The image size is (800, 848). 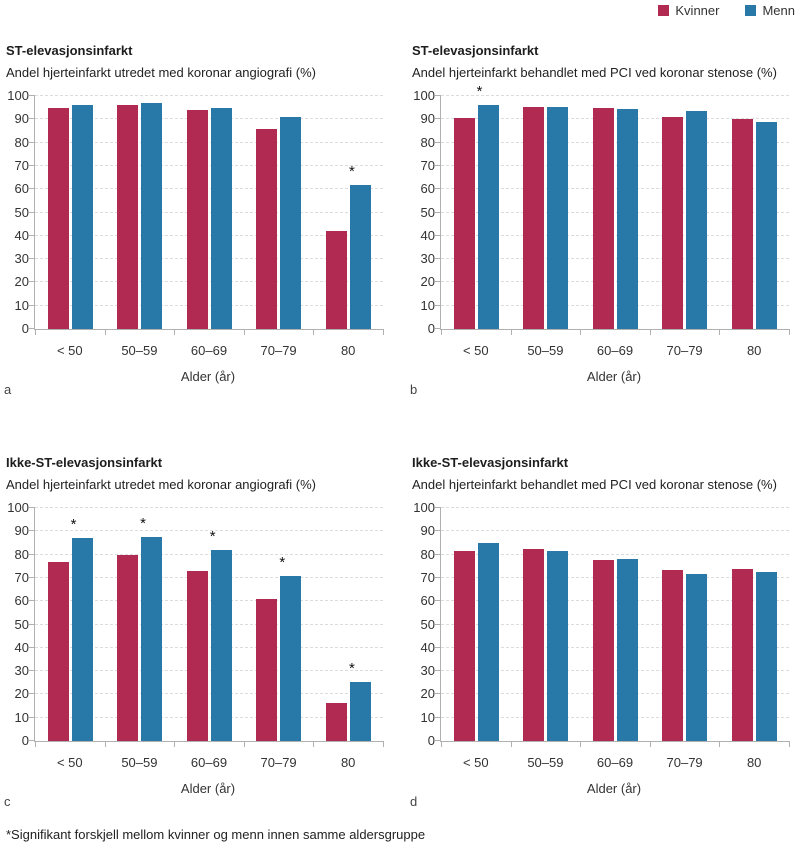 I want to click on legend-item-menn: Menn, so click(x=770, y=10).